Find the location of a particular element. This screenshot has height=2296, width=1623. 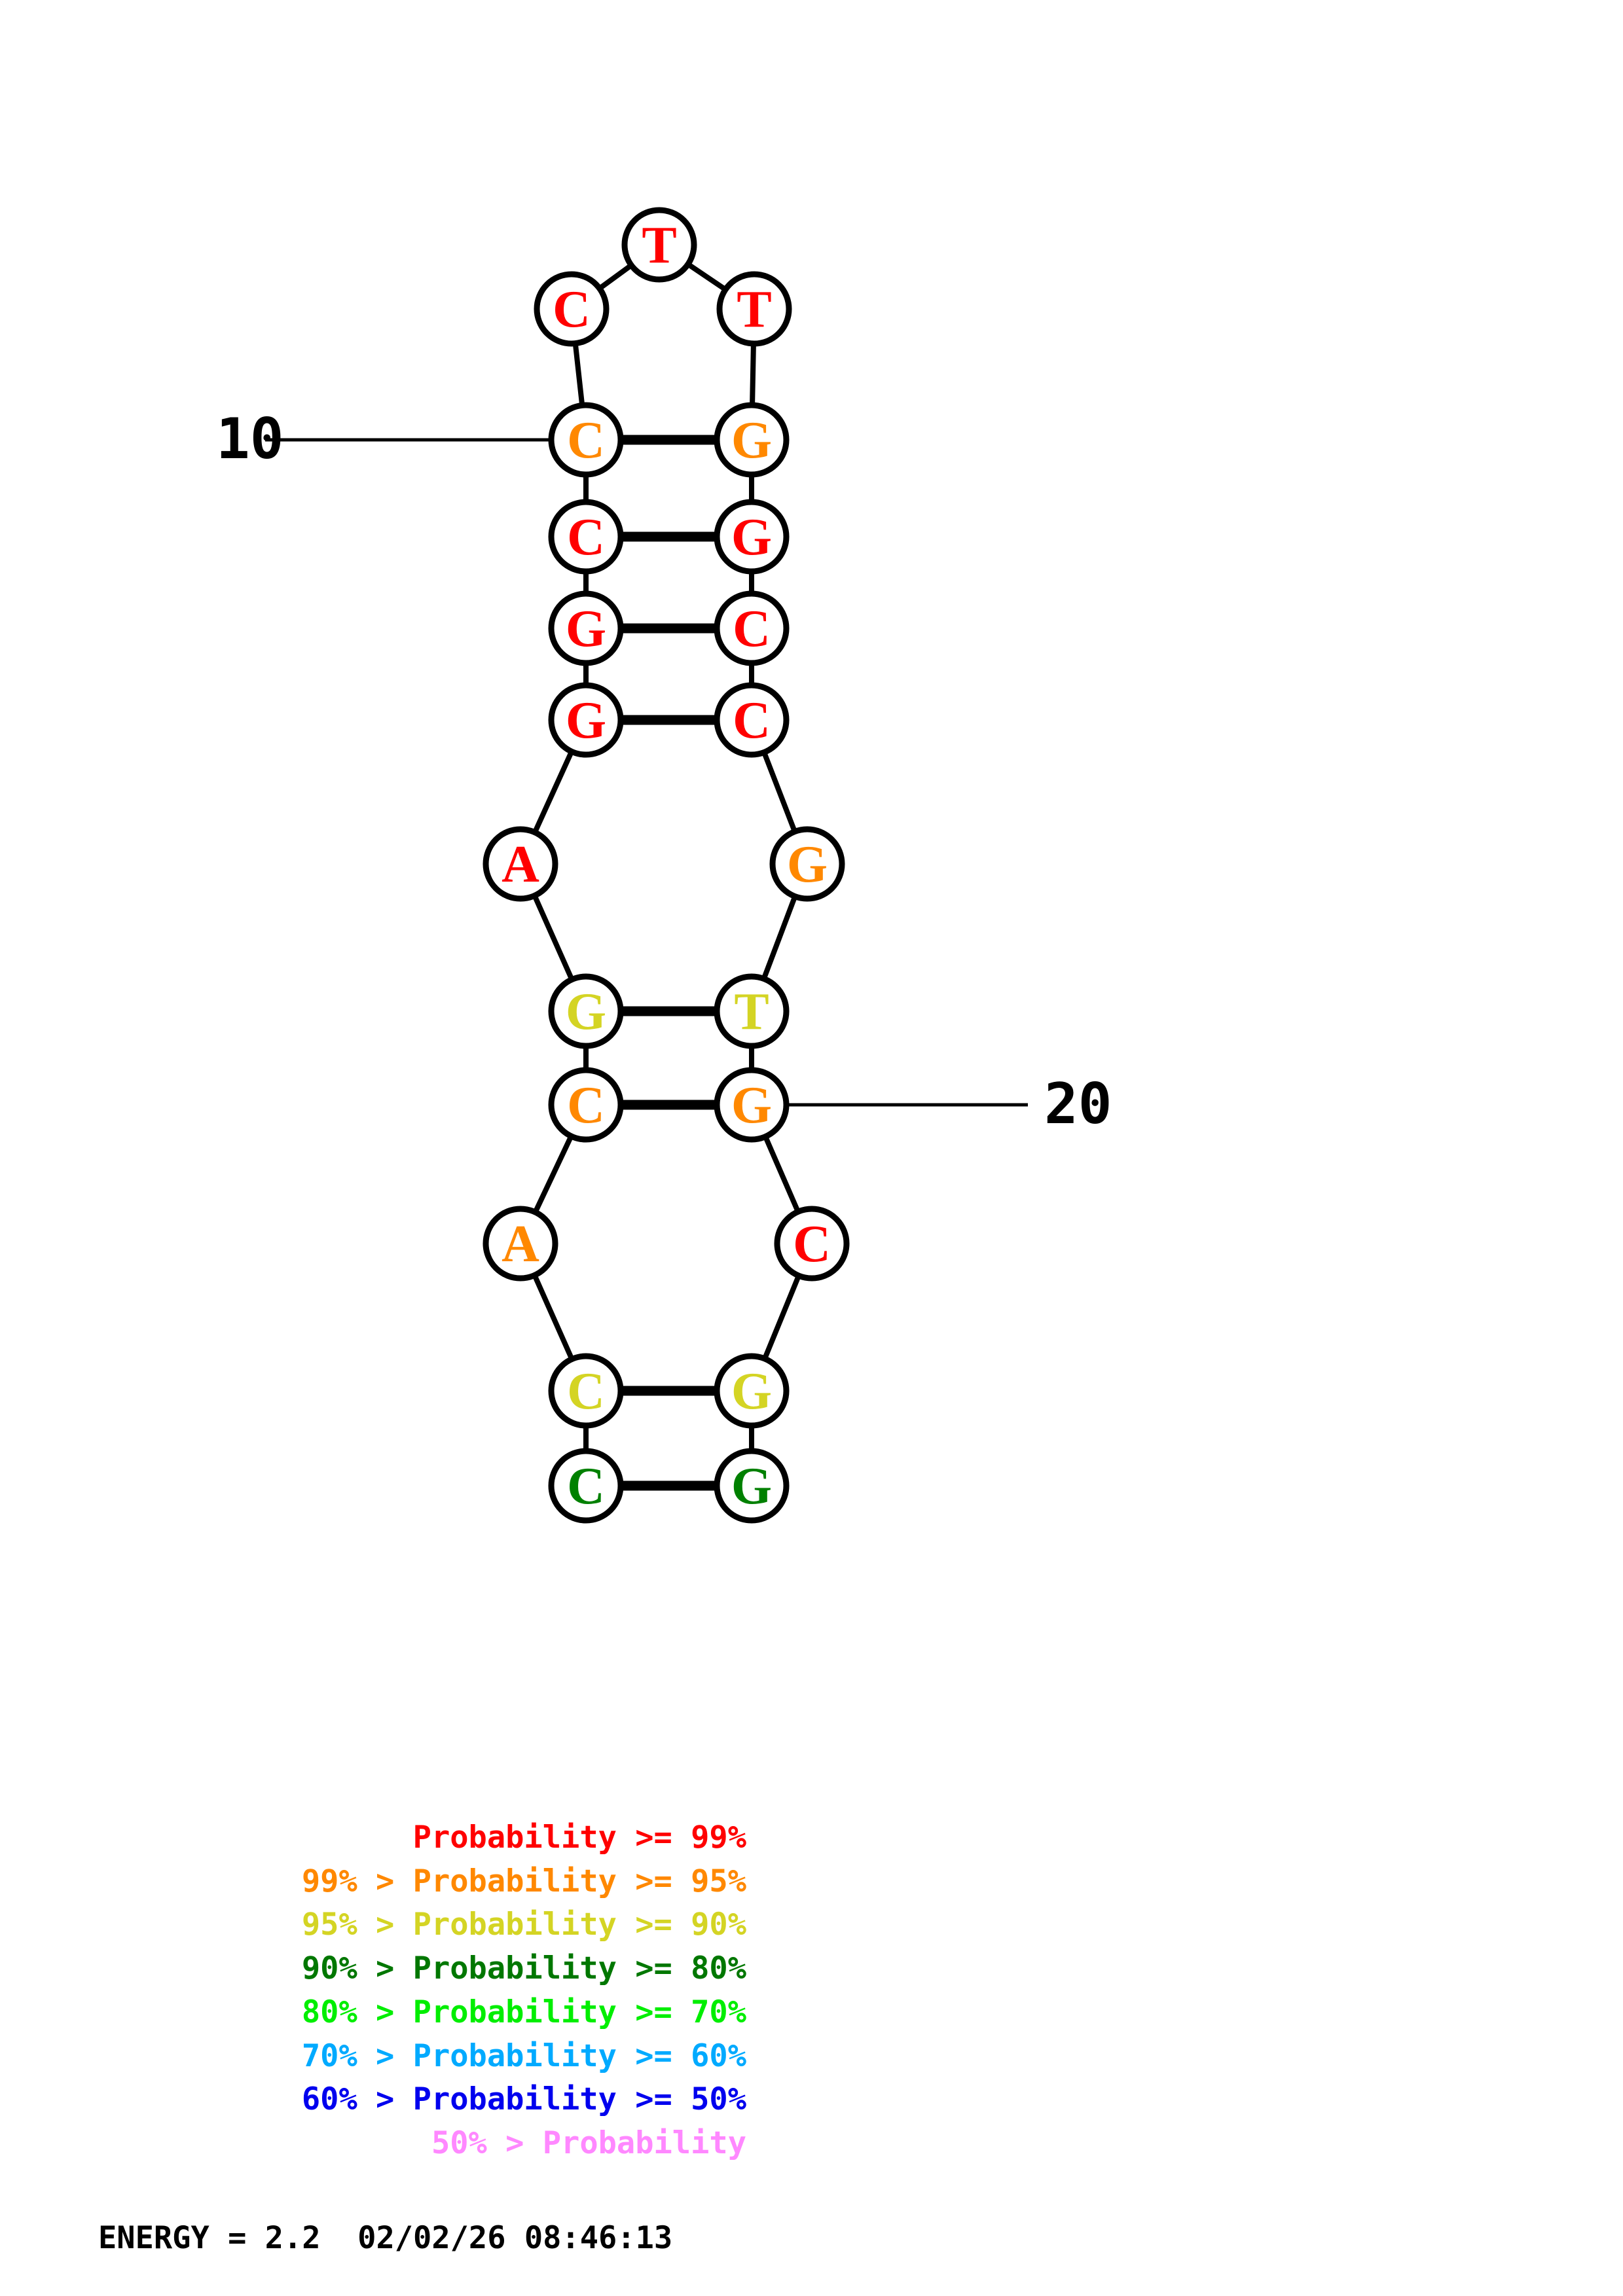

legend-row: 70% > Probability >= 60% is located at coordinates (523, 2055).